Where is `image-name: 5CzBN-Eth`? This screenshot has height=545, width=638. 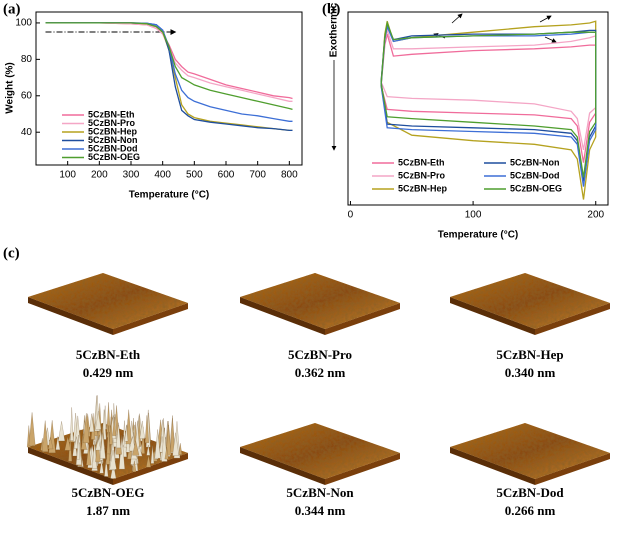
image-name: 5CzBN-Eth is located at coordinates (108, 354).